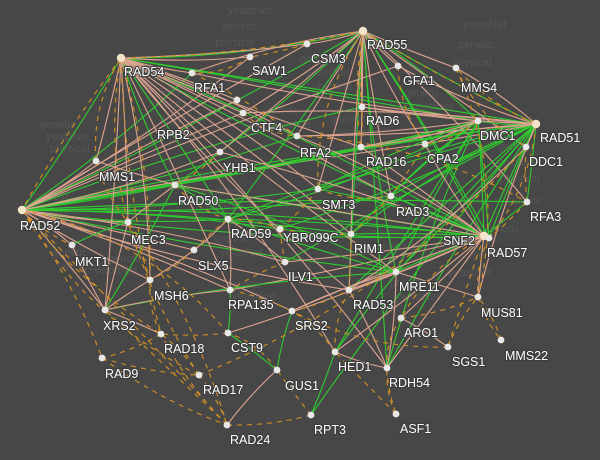 Image resolution: width=600 pixels, height=460 pixels. Describe the element at coordinates (230, 290) in the screenshot. I see `node-rpa135` at that location.